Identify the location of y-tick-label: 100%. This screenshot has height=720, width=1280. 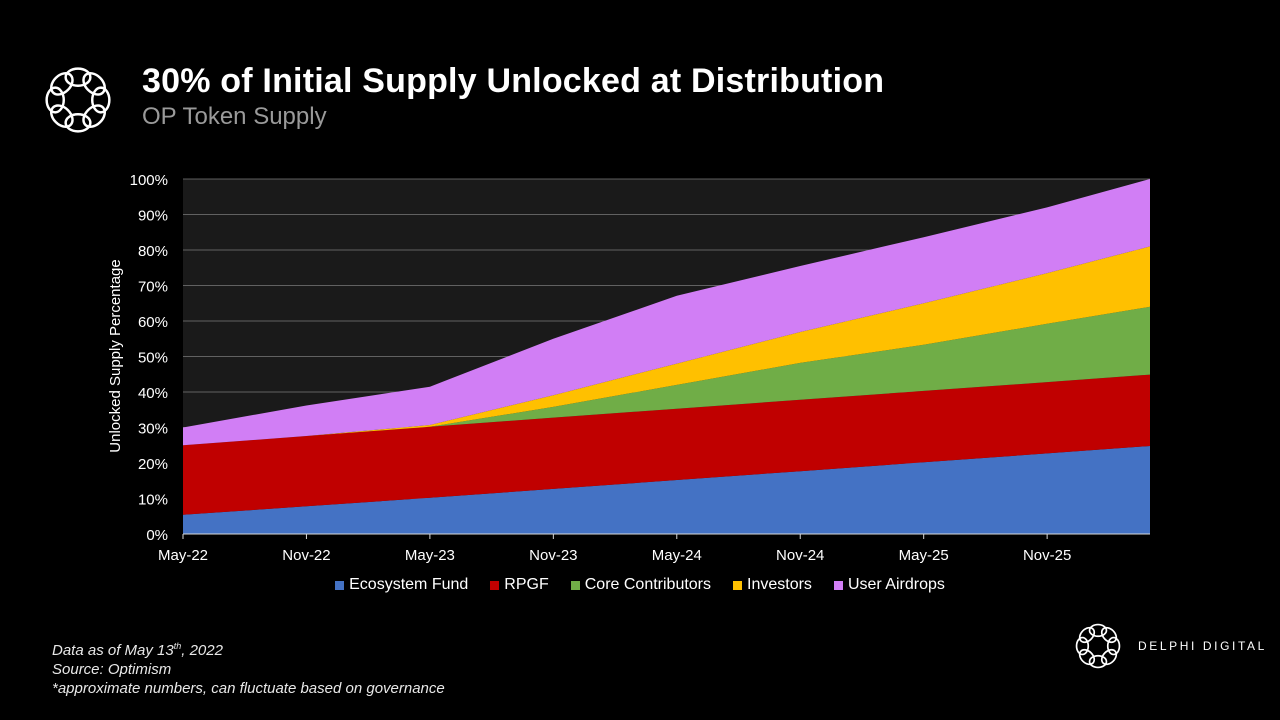
(149, 180).